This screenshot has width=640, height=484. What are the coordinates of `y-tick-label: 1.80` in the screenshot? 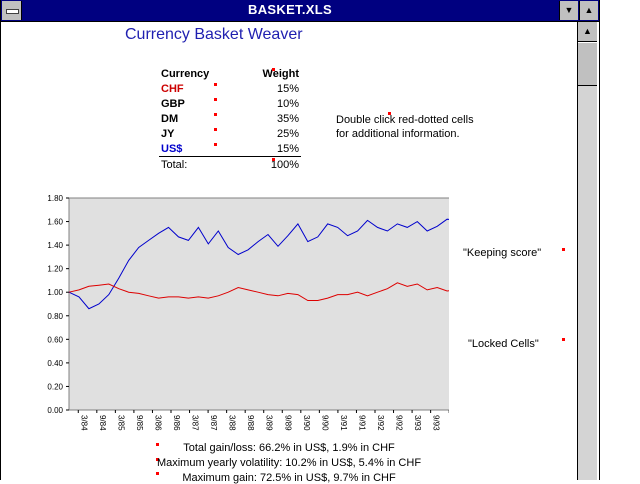 It's located at (55, 198).